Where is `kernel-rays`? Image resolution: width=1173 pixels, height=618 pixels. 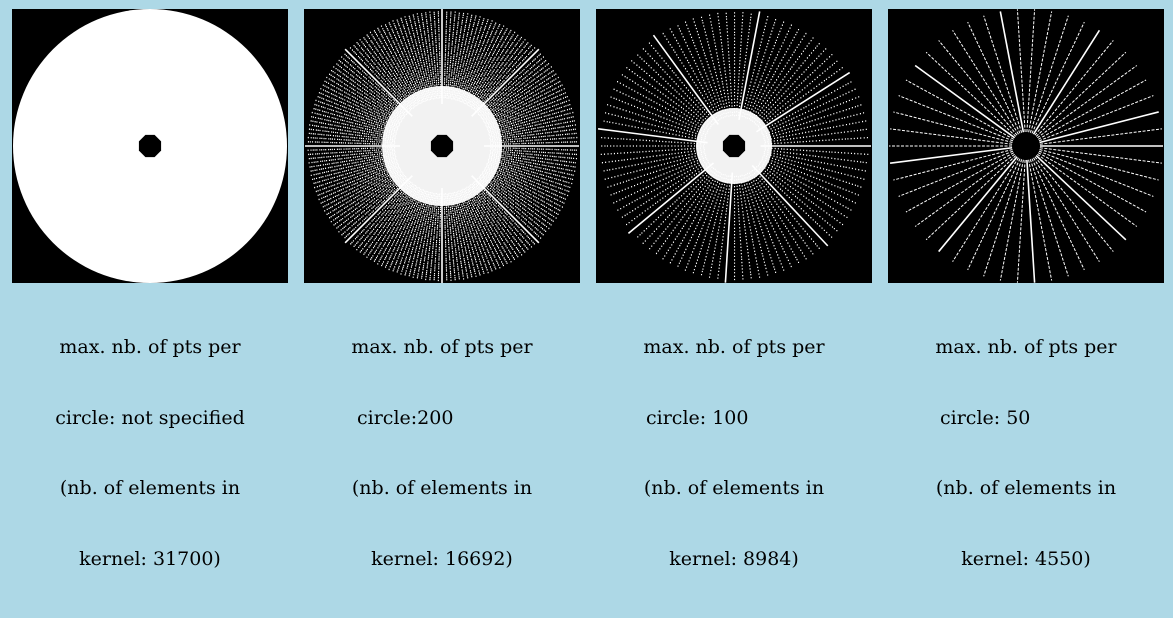
kernel-rays is located at coordinates (442, 146).